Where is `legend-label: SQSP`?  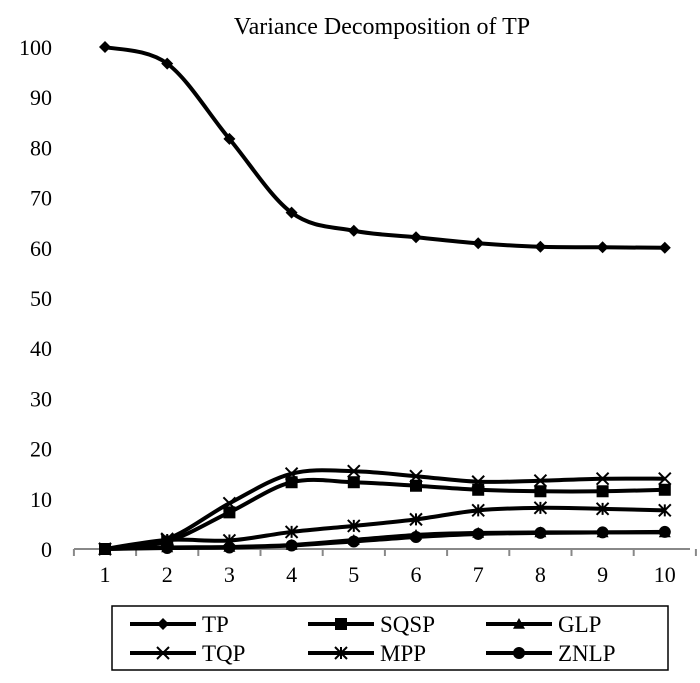
legend-label: SQSP is located at coordinates (407, 624).